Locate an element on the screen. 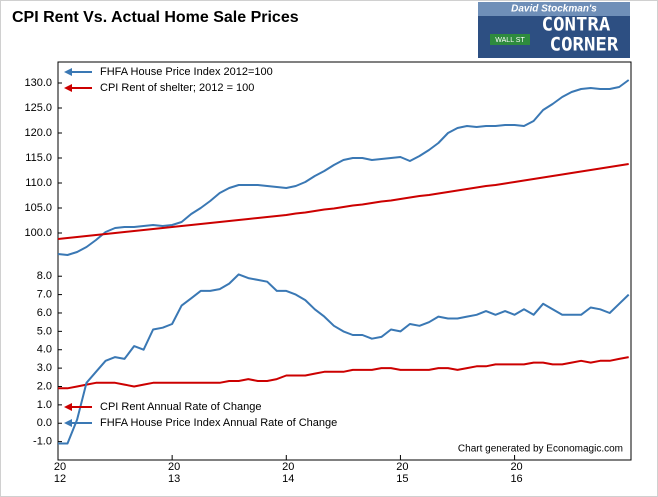 This screenshot has width=658, height=497. x-tick-label: 16 is located at coordinates (516, 479).